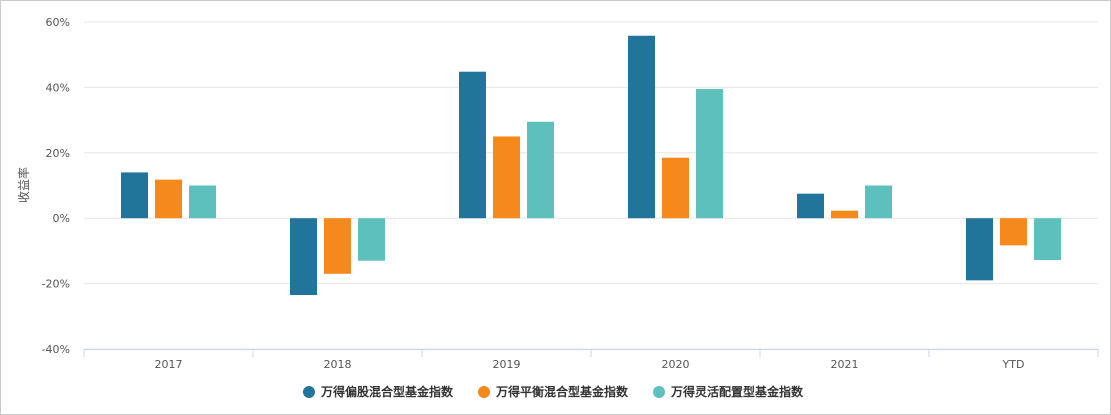 This screenshot has height=415, width=1111. I want to click on legend: 万得偏股混合型基金指数 万得平衡混合型基金指数 万得灵活配置型基金指数, so click(553, 391).